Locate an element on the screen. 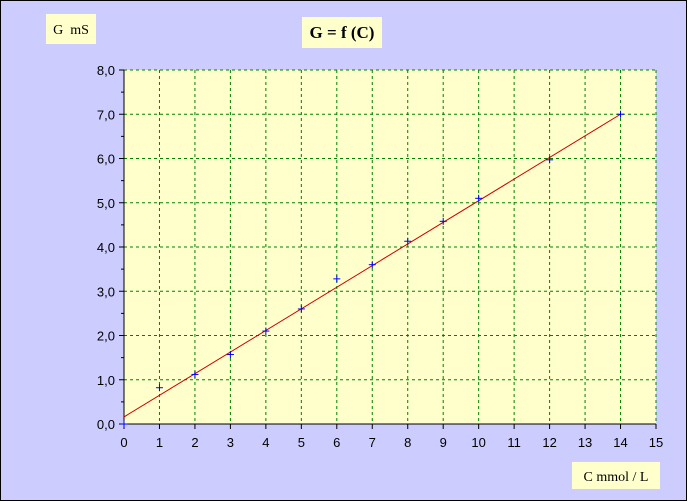 The image size is (688, 502). y-tick-label: 0,0 is located at coordinates (106, 424).